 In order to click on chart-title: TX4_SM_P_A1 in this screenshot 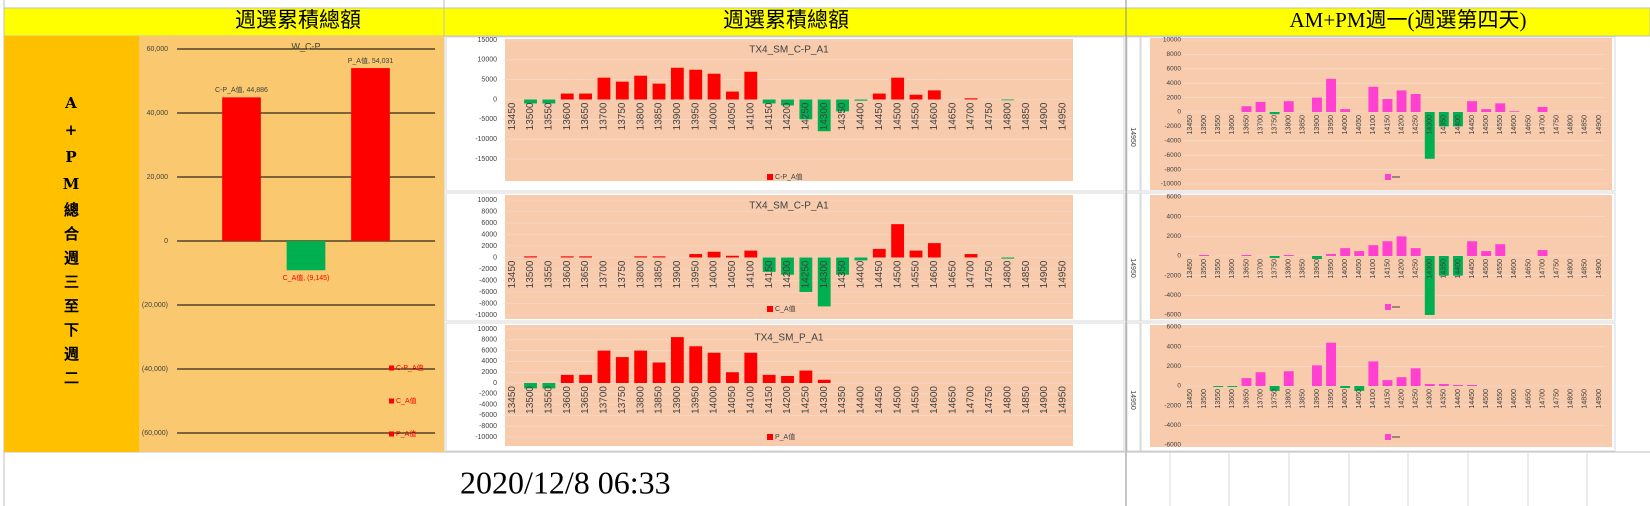, I will do `click(789, 338)`.